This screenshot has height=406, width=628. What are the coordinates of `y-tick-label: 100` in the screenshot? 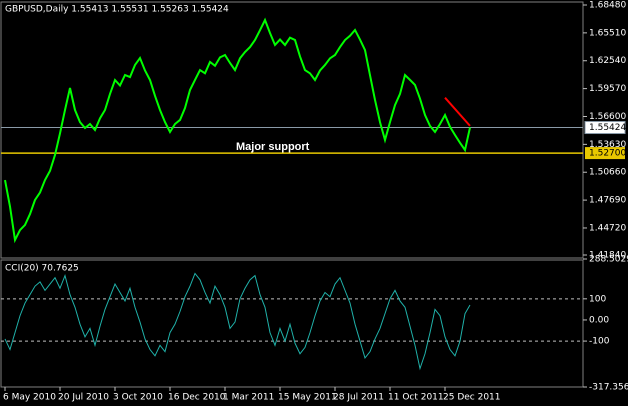 It's located at (597, 299).